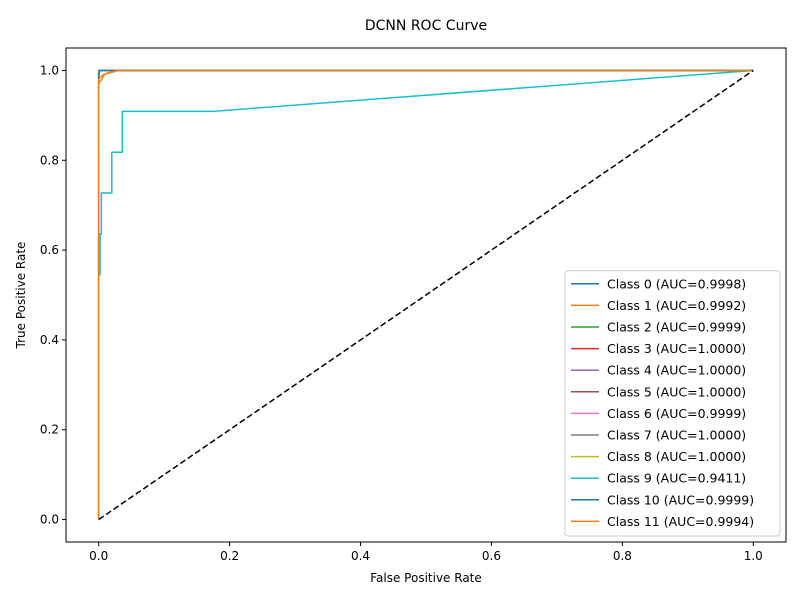 The height and width of the screenshot is (600, 800). Describe the element at coordinates (676, 305) in the screenshot. I see `legend-label: Class 1 (AUC=0.9992)` at that location.